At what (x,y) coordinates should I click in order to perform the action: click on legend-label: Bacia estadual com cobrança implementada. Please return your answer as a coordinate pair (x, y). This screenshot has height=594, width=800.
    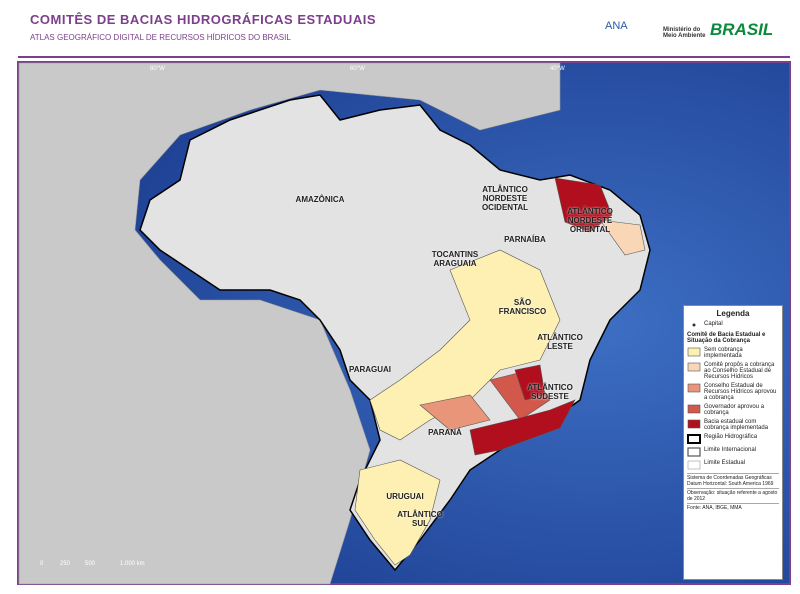
    Looking at the image, I should click on (736, 425).